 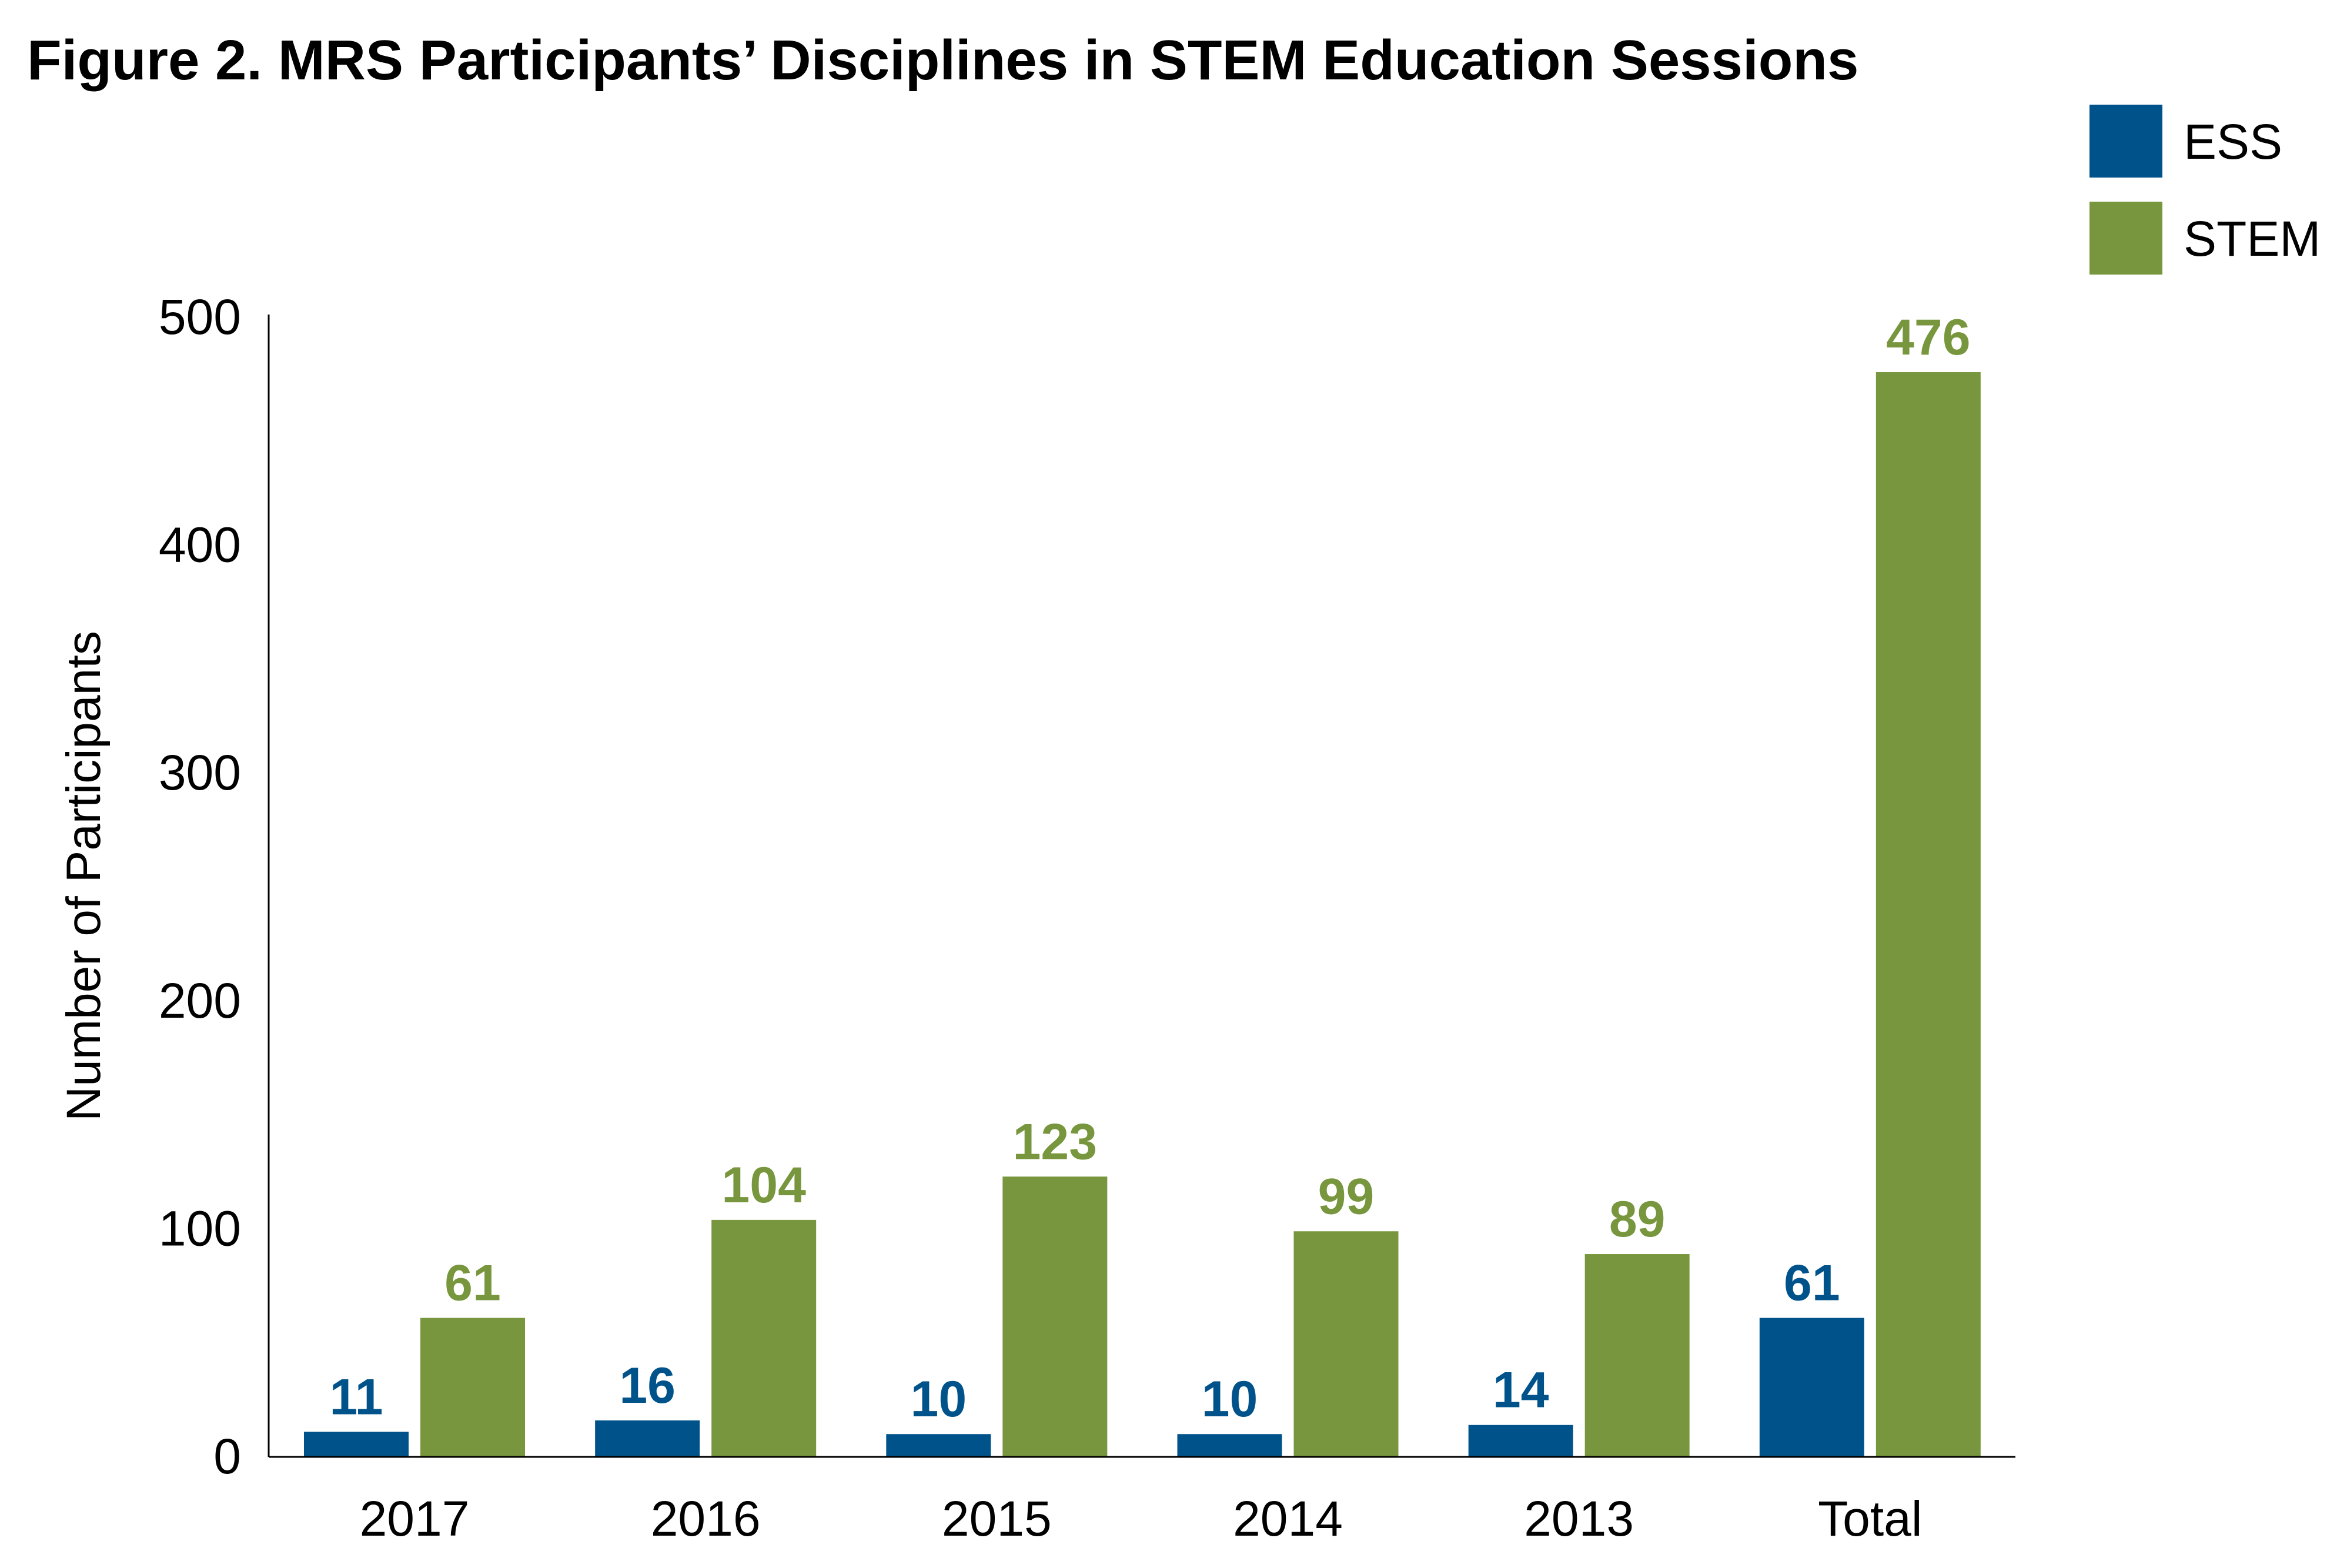 What do you see at coordinates (200, 772) in the screenshot?
I see `y-tick-label: 300` at bounding box center [200, 772].